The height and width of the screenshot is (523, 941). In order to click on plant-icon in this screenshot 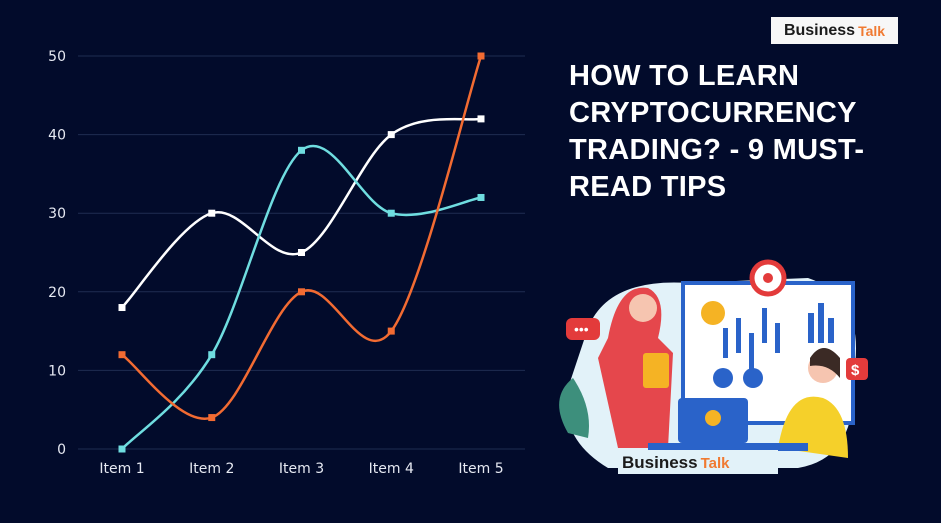, I will do `click(574, 408)`.